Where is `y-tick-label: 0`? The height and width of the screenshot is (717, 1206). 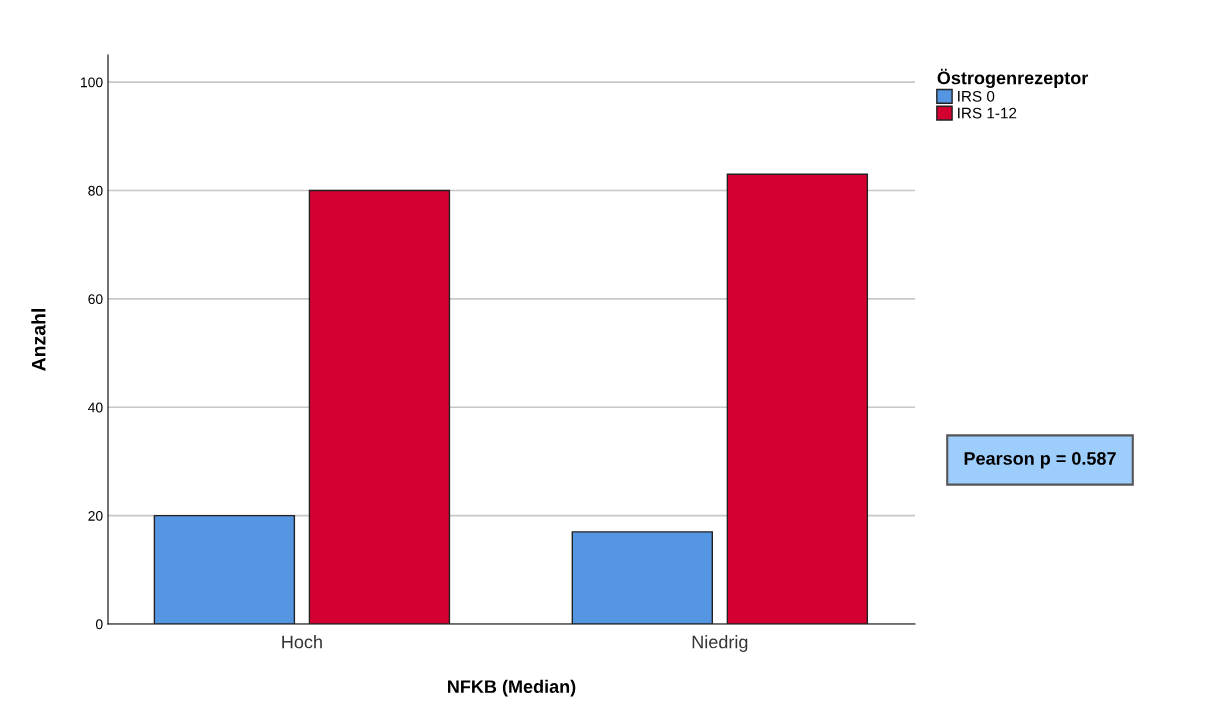 y-tick-label: 0 is located at coordinates (99, 624).